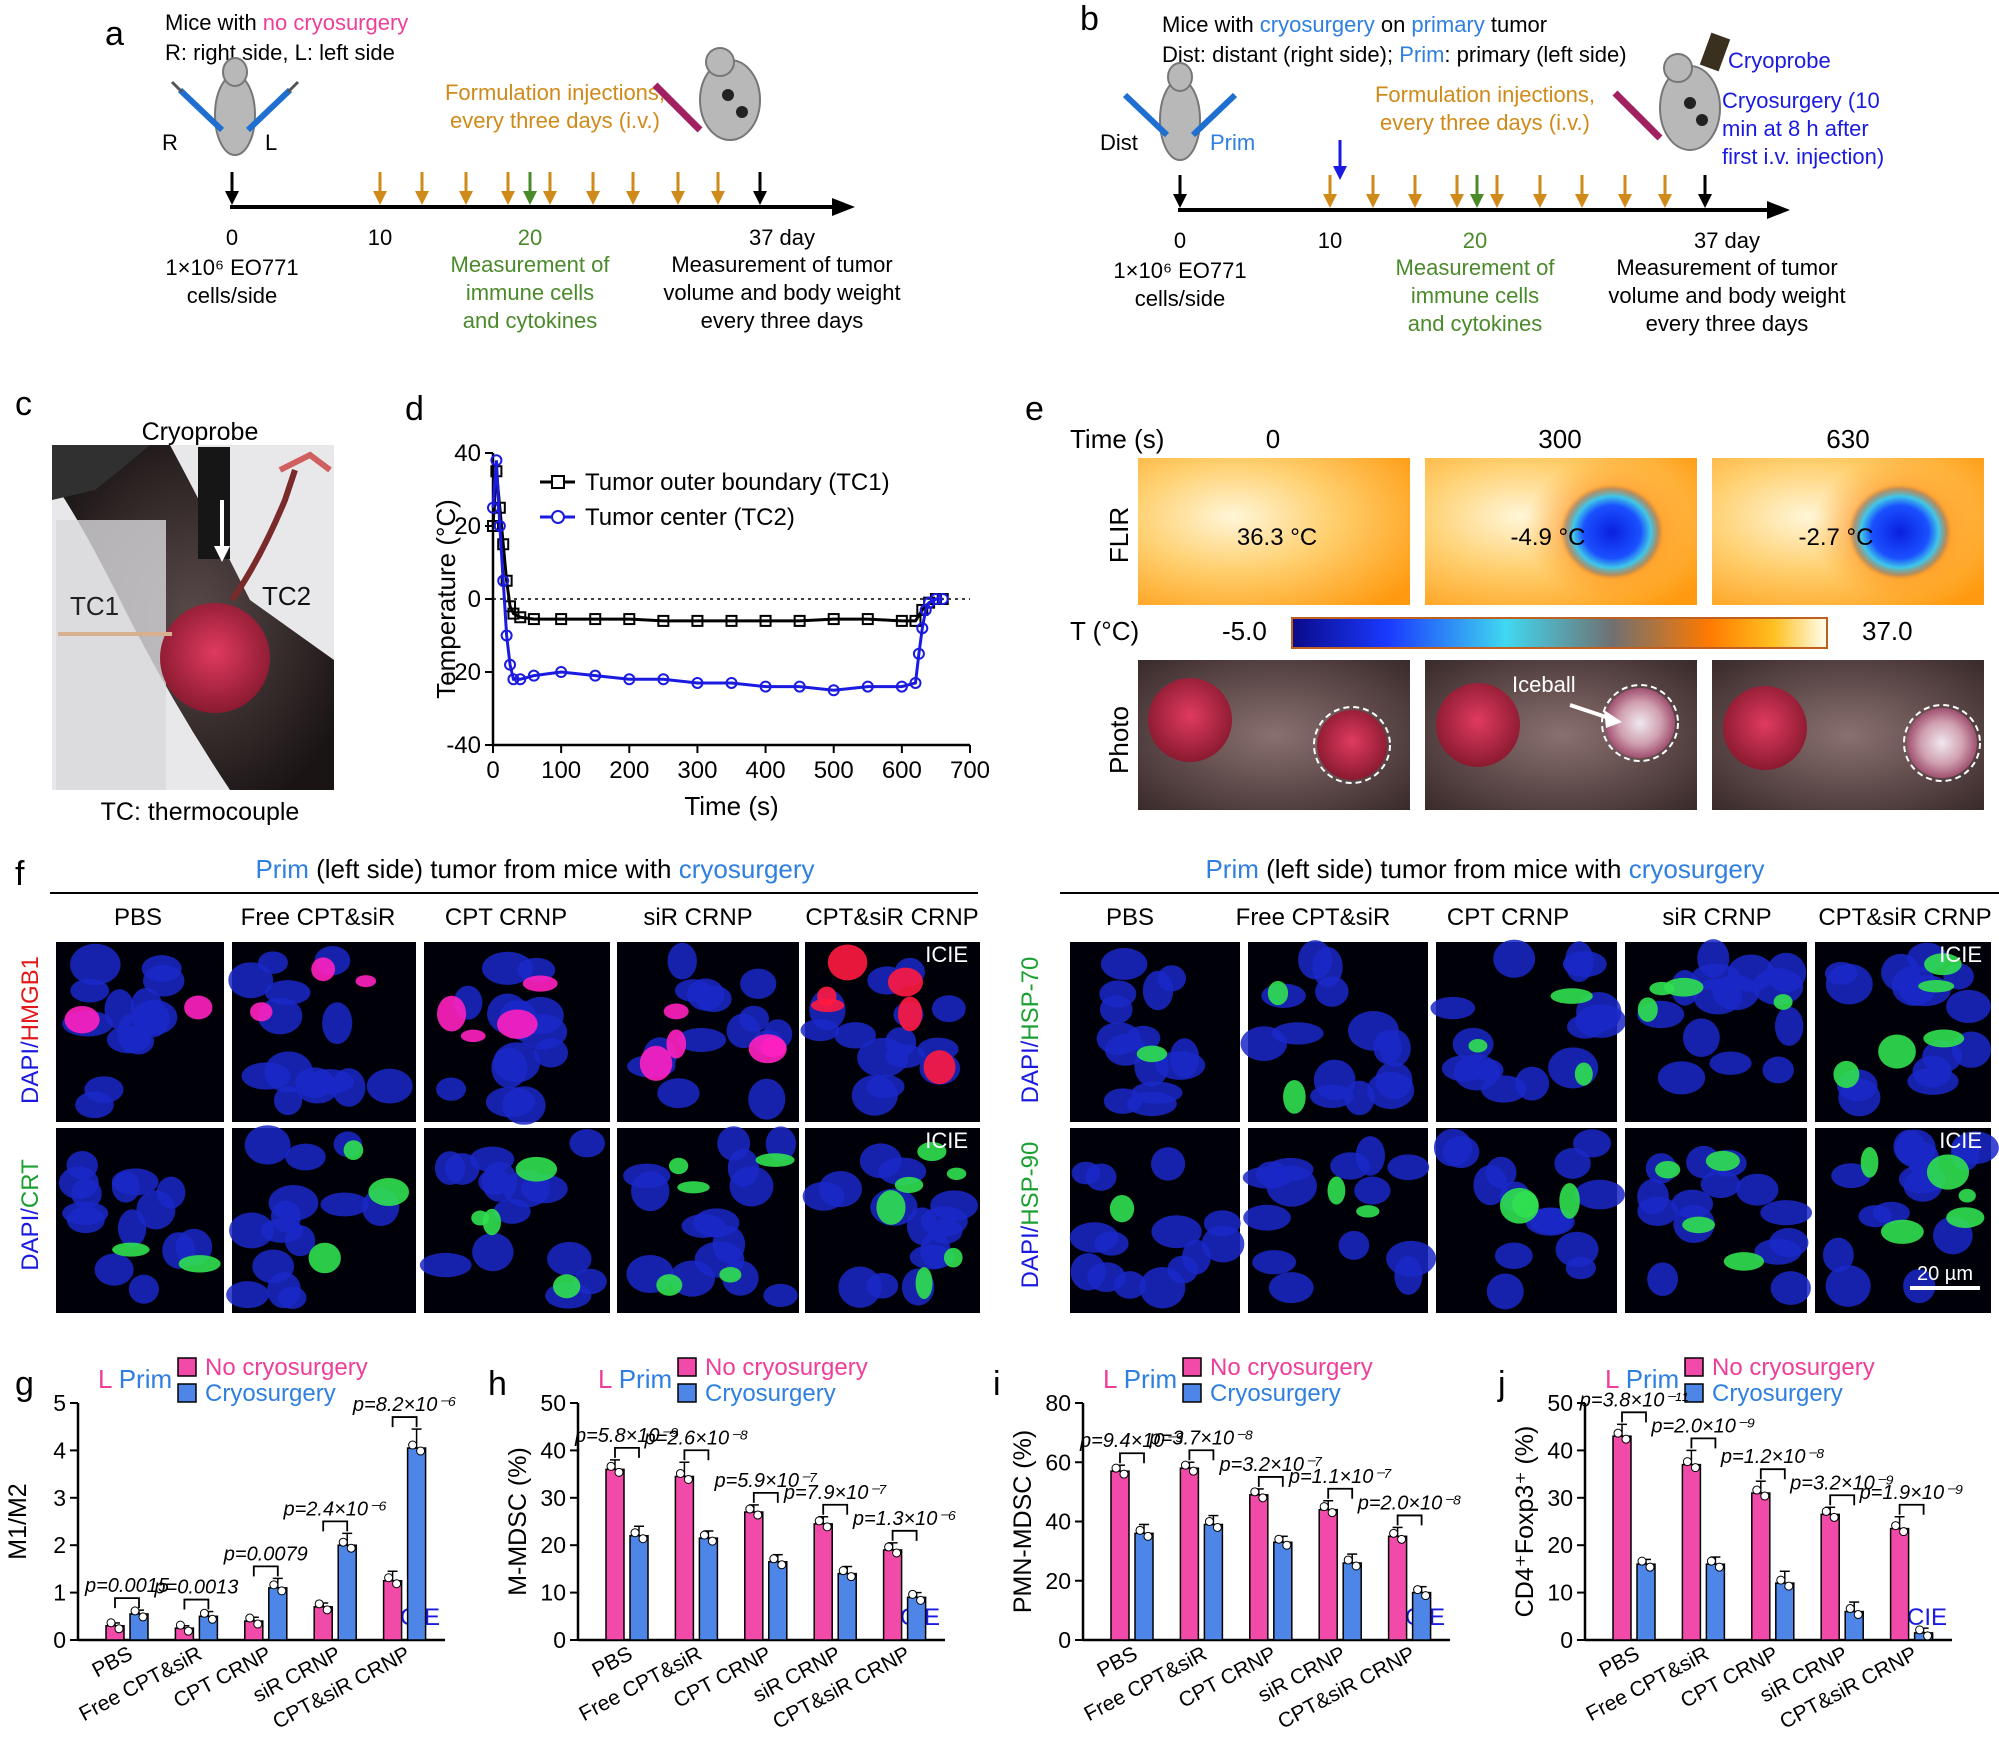 The width and height of the screenshot is (1999, 1743). What do you see at coordinates (1945, 1274) in the screenshot?
I see `scale-bar-label: 20 µm` at bounding box center [1945, 1274].